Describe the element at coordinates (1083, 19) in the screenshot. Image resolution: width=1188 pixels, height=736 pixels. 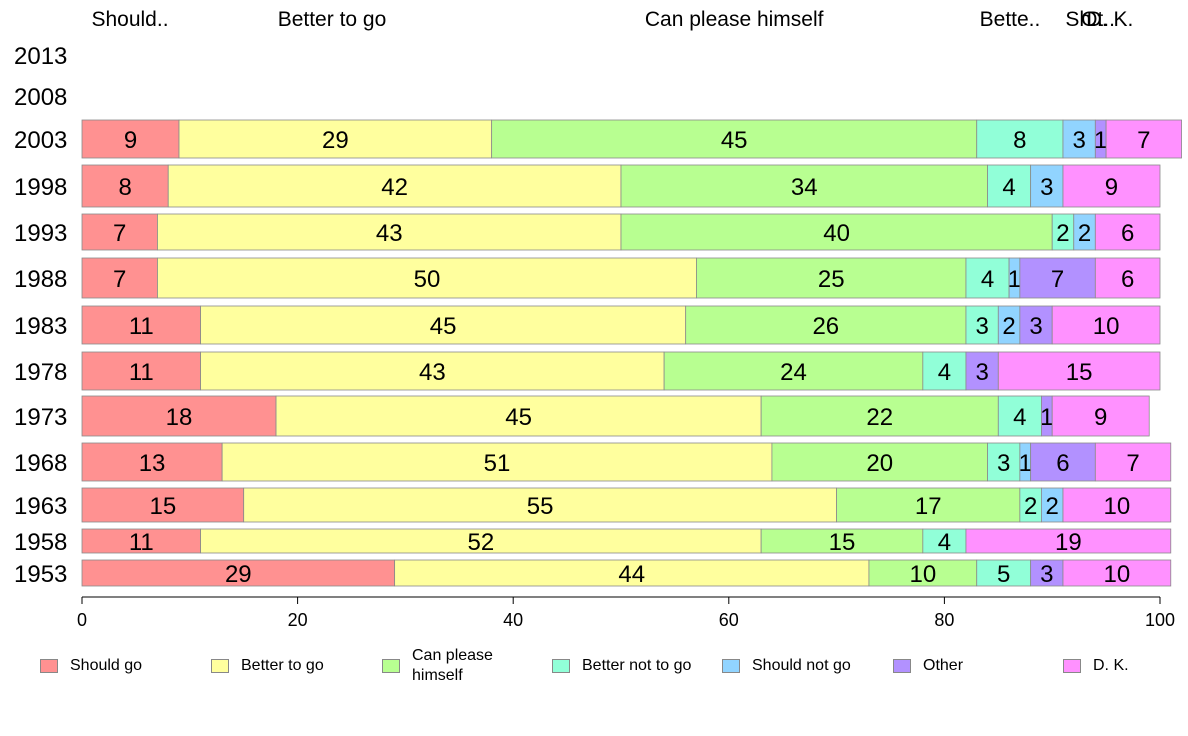
I see `top-label-4: Sh..` at that location.